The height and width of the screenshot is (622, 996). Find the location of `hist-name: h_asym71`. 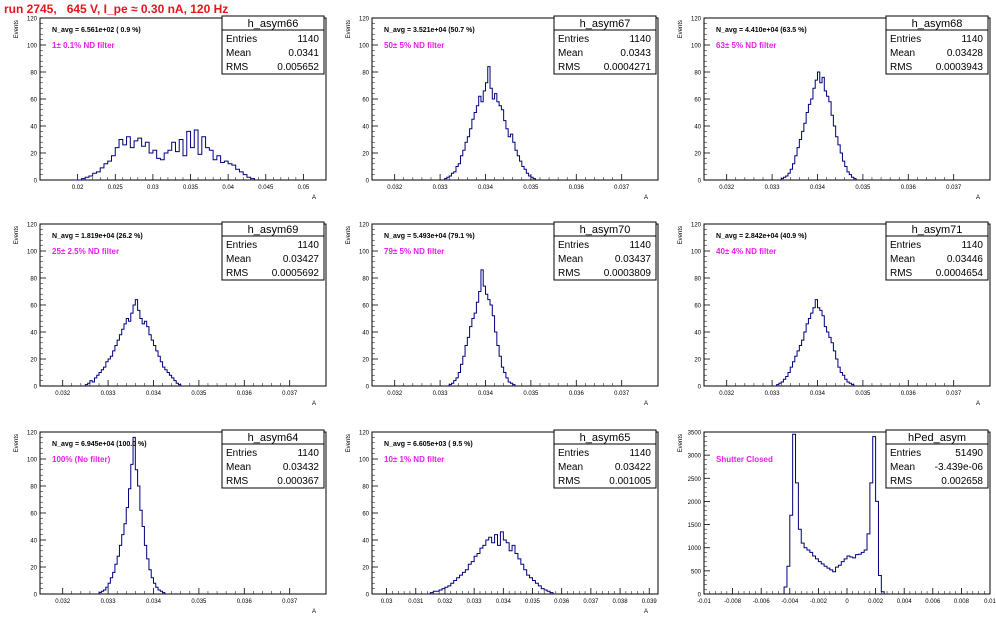

hist-name: h_asym71 is located at coordinates (937, 230).